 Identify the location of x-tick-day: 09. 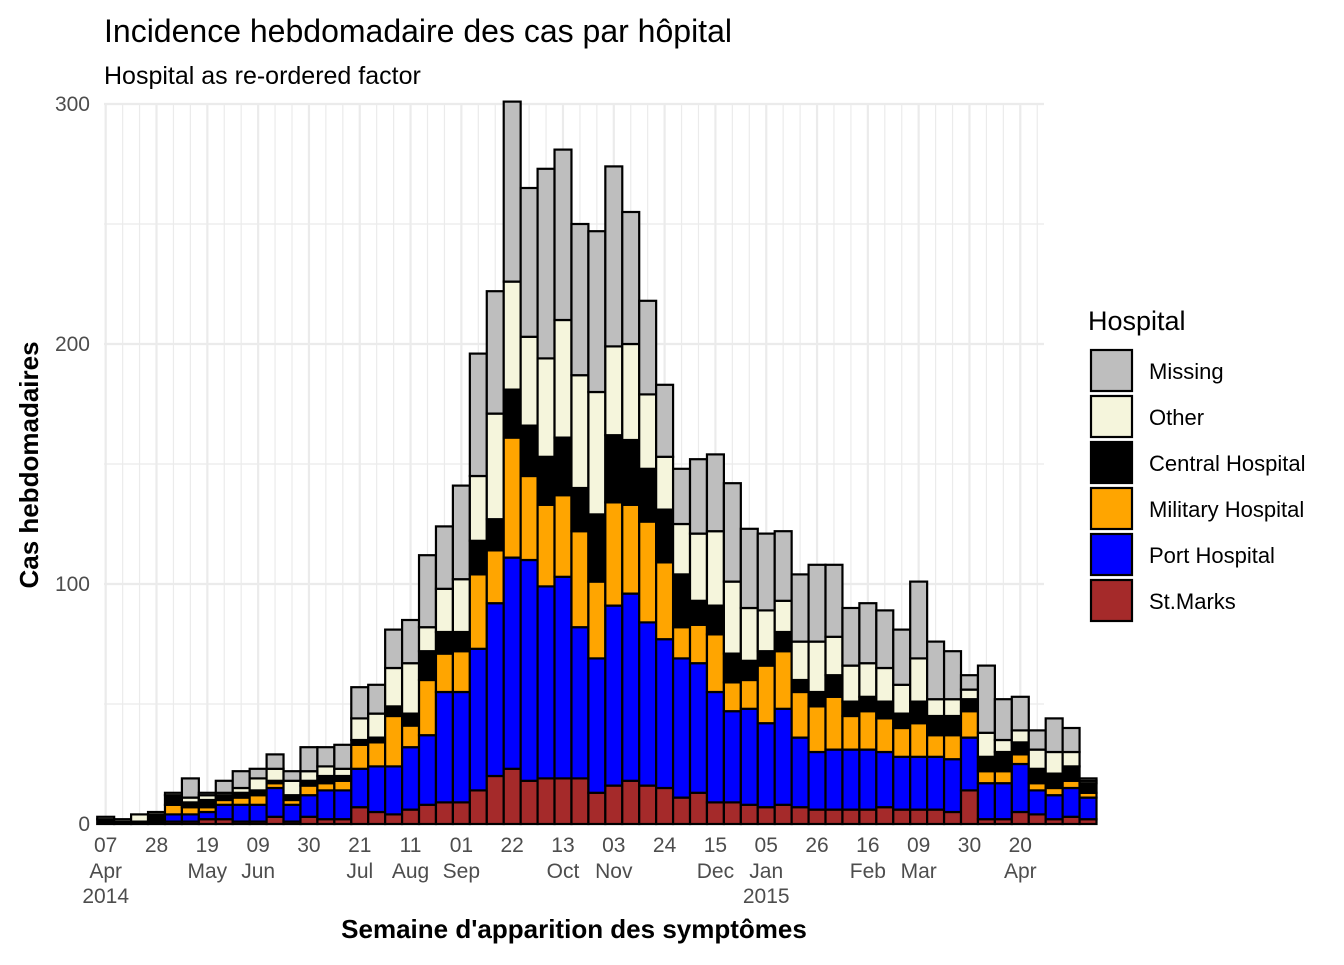
(918, 845).